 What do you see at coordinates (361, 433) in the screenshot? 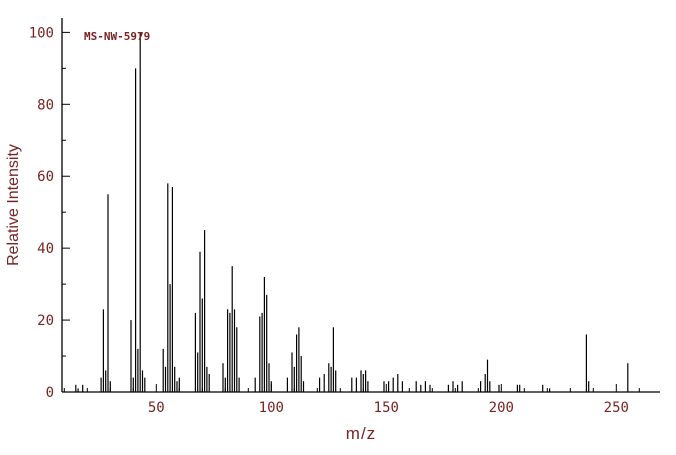
I see `x-axis-title: m/z` at bounding box center [361, 433].